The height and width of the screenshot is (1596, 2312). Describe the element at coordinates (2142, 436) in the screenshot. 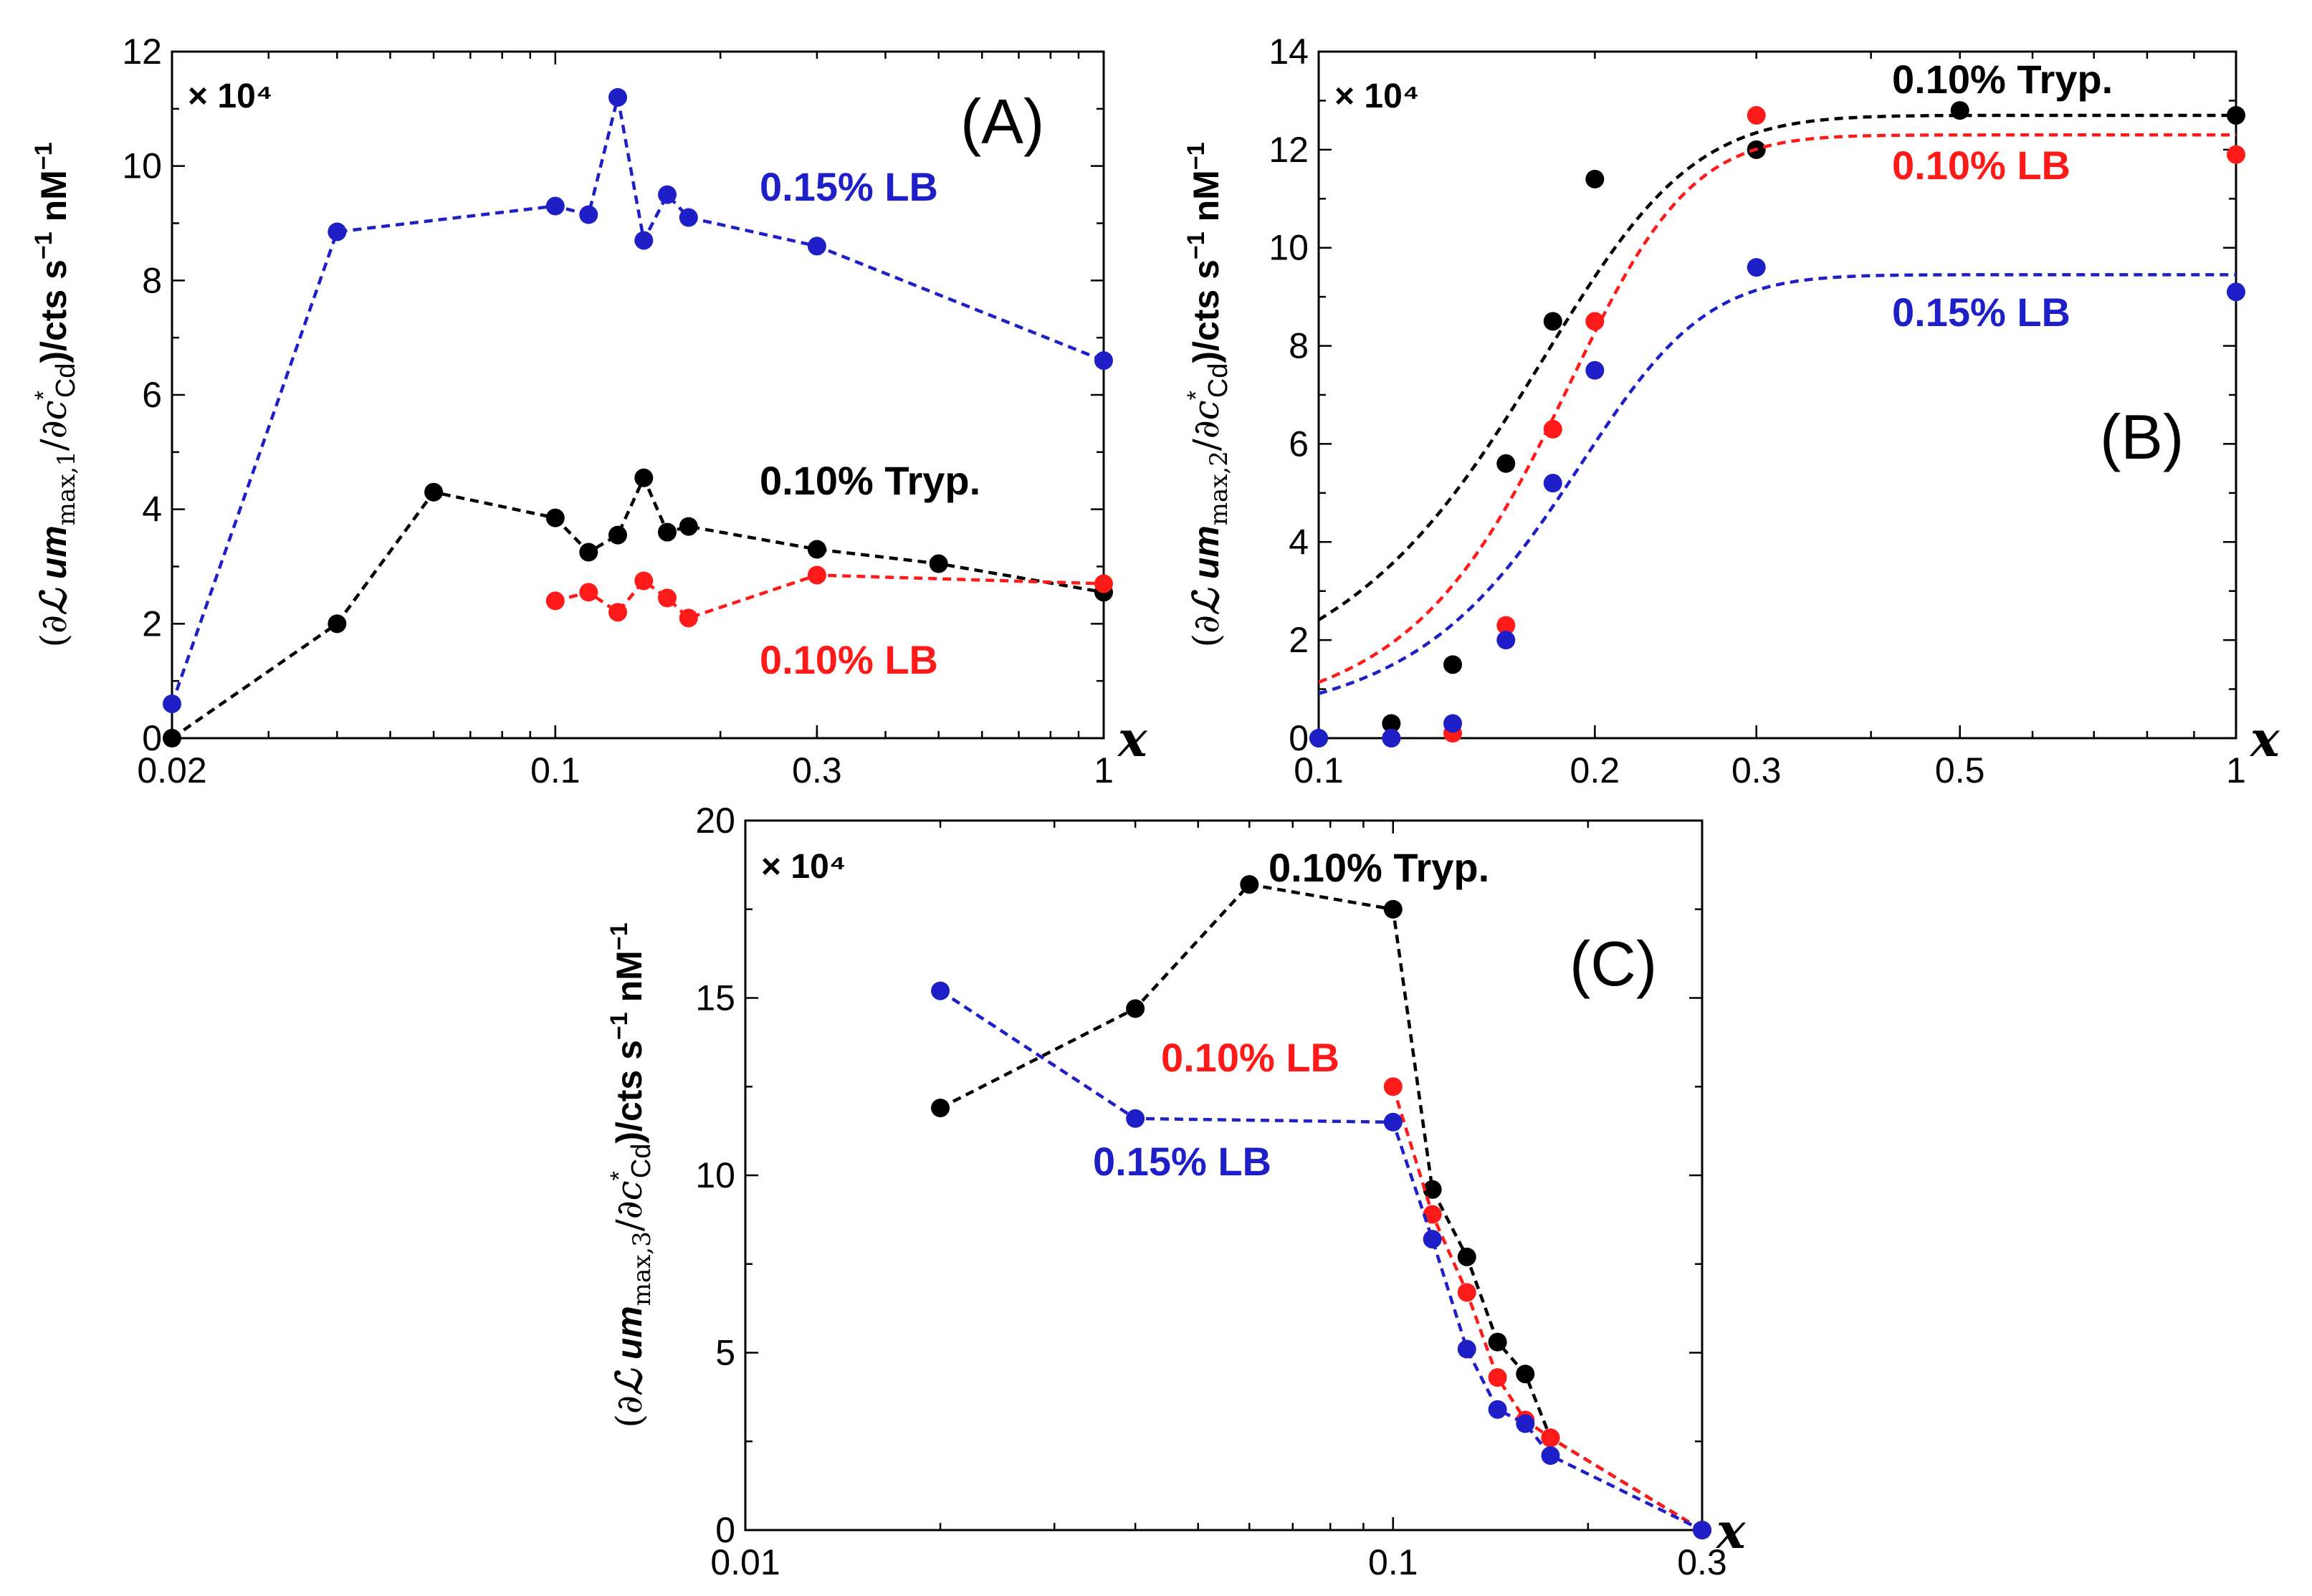

I see `panel-label: (B)` at that location.